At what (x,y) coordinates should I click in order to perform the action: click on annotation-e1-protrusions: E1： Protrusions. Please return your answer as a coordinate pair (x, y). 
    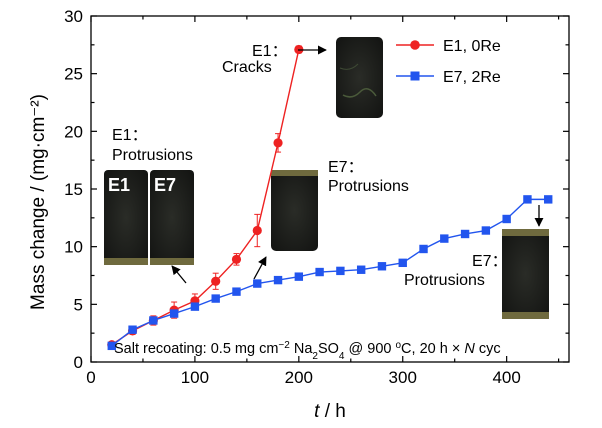
    Looking at the image, I should click on (152, 205).